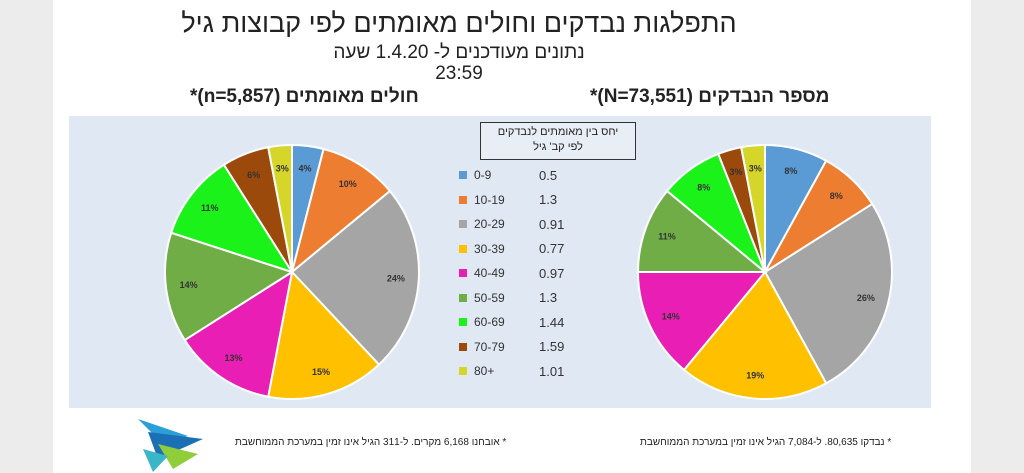 This screenshot has height=473, width=1024. What do you see at coordinates (489, 199) in the screenshot?
I see `legend-label: 10-19` at bounding box center [489, 199].